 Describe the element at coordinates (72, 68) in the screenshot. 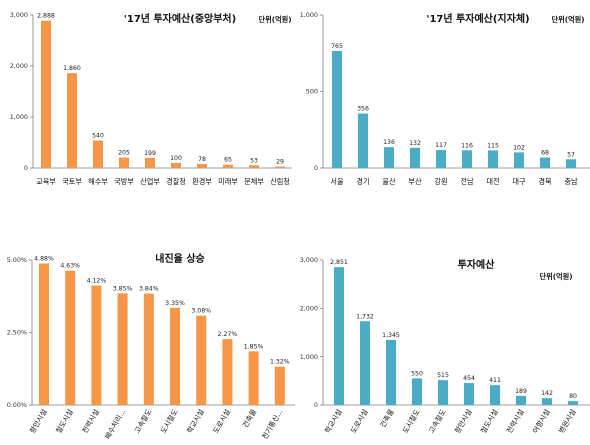

I see `data-label: 1,860` at that location.